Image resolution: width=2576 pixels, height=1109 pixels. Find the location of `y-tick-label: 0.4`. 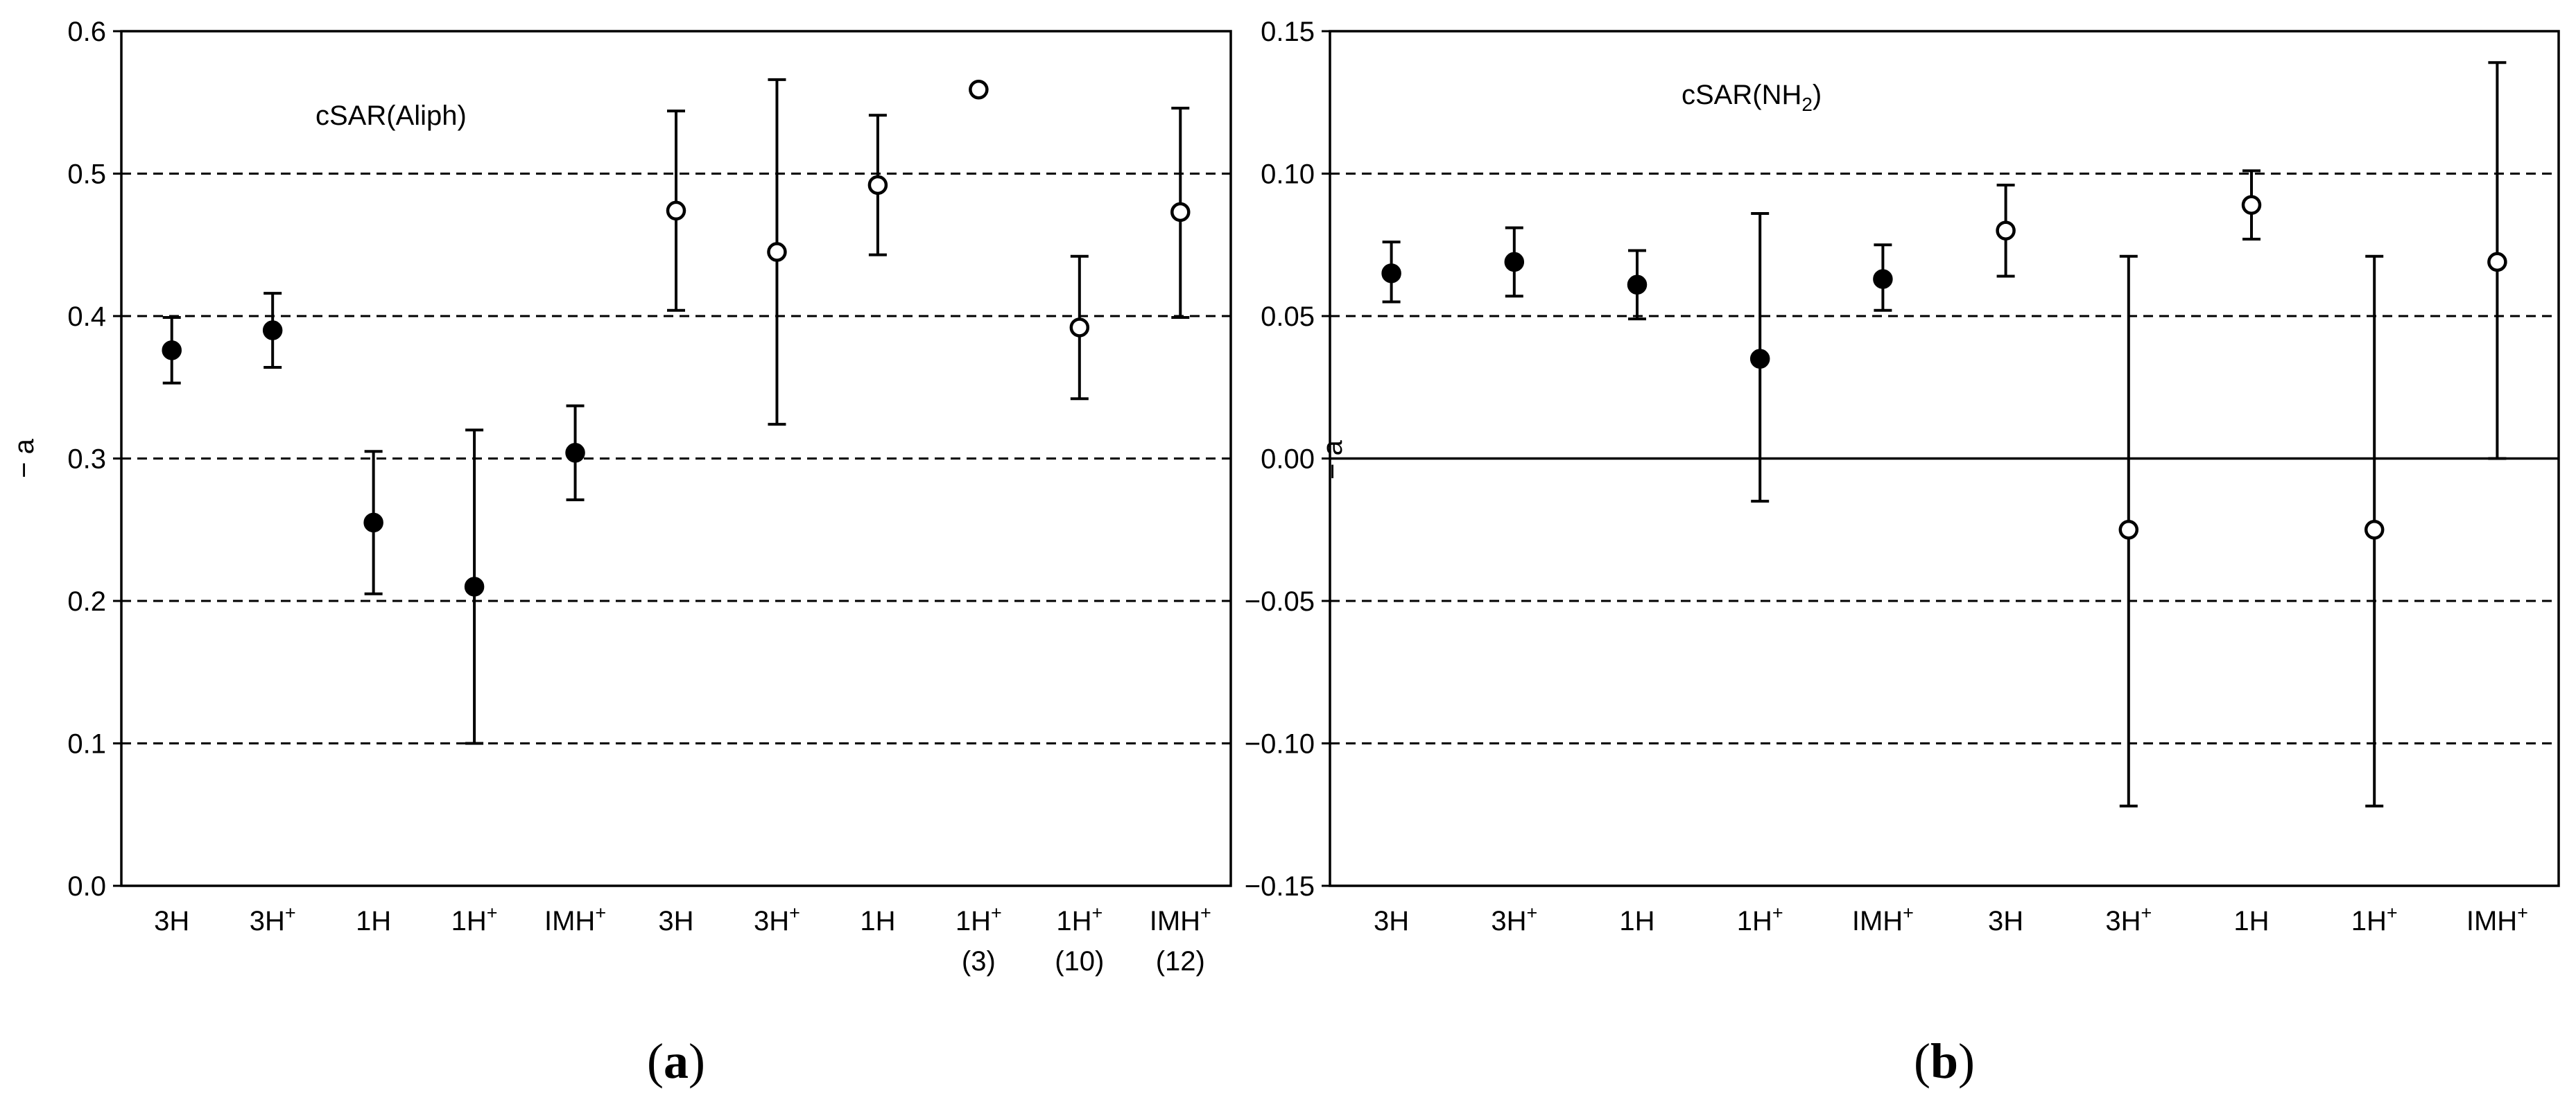

y-tick-label: 0.4 is located at coordinates (86, 317).